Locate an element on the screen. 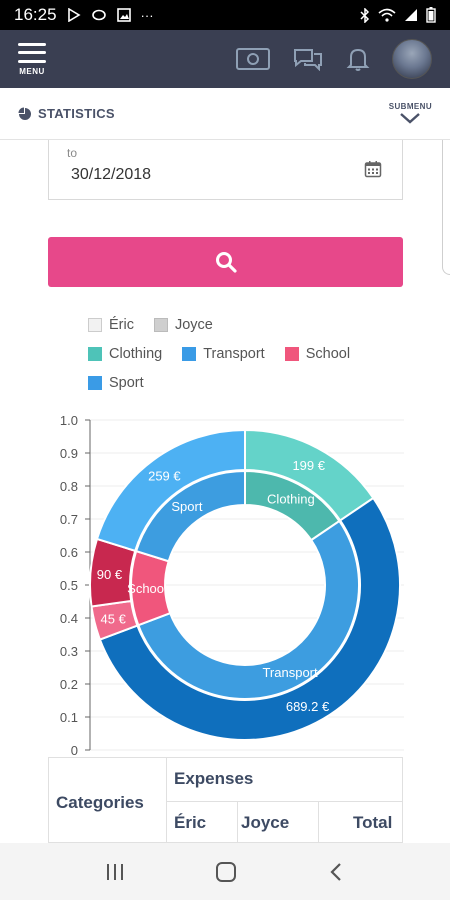  column-header-eric: Éric is located at coordinates (190, 822).